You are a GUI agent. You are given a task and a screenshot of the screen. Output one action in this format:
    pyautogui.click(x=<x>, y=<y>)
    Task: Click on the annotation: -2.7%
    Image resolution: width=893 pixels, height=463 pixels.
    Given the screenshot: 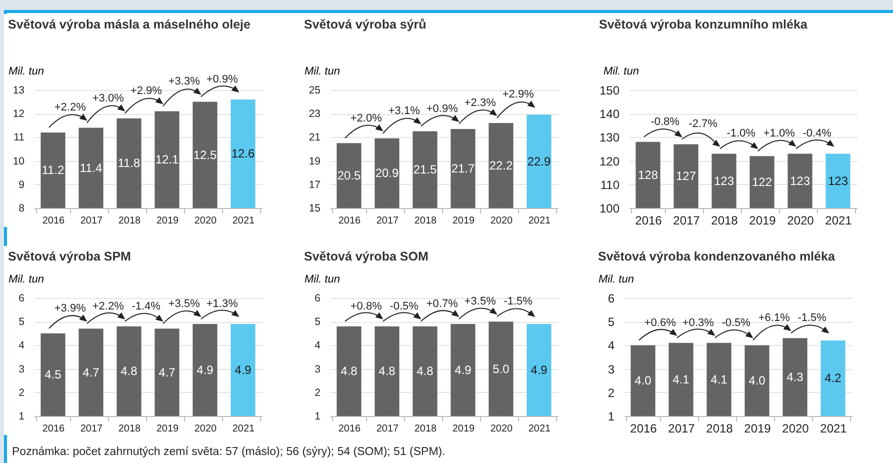 What is the action you would take?
    pyautogui.click(x=703, y=124)
    